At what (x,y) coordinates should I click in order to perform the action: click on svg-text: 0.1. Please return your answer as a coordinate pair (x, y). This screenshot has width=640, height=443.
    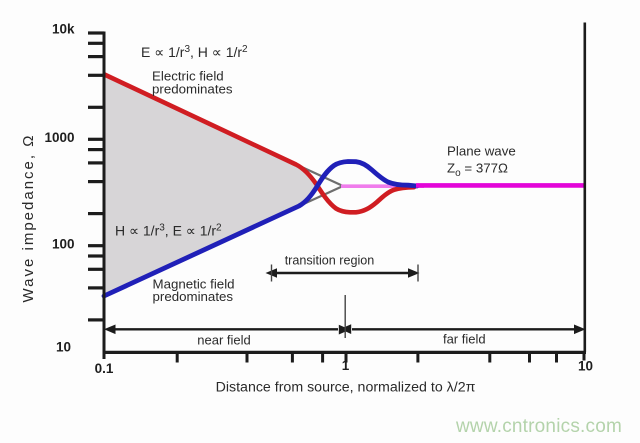
    Looking at the image, I should click on (104, 368).